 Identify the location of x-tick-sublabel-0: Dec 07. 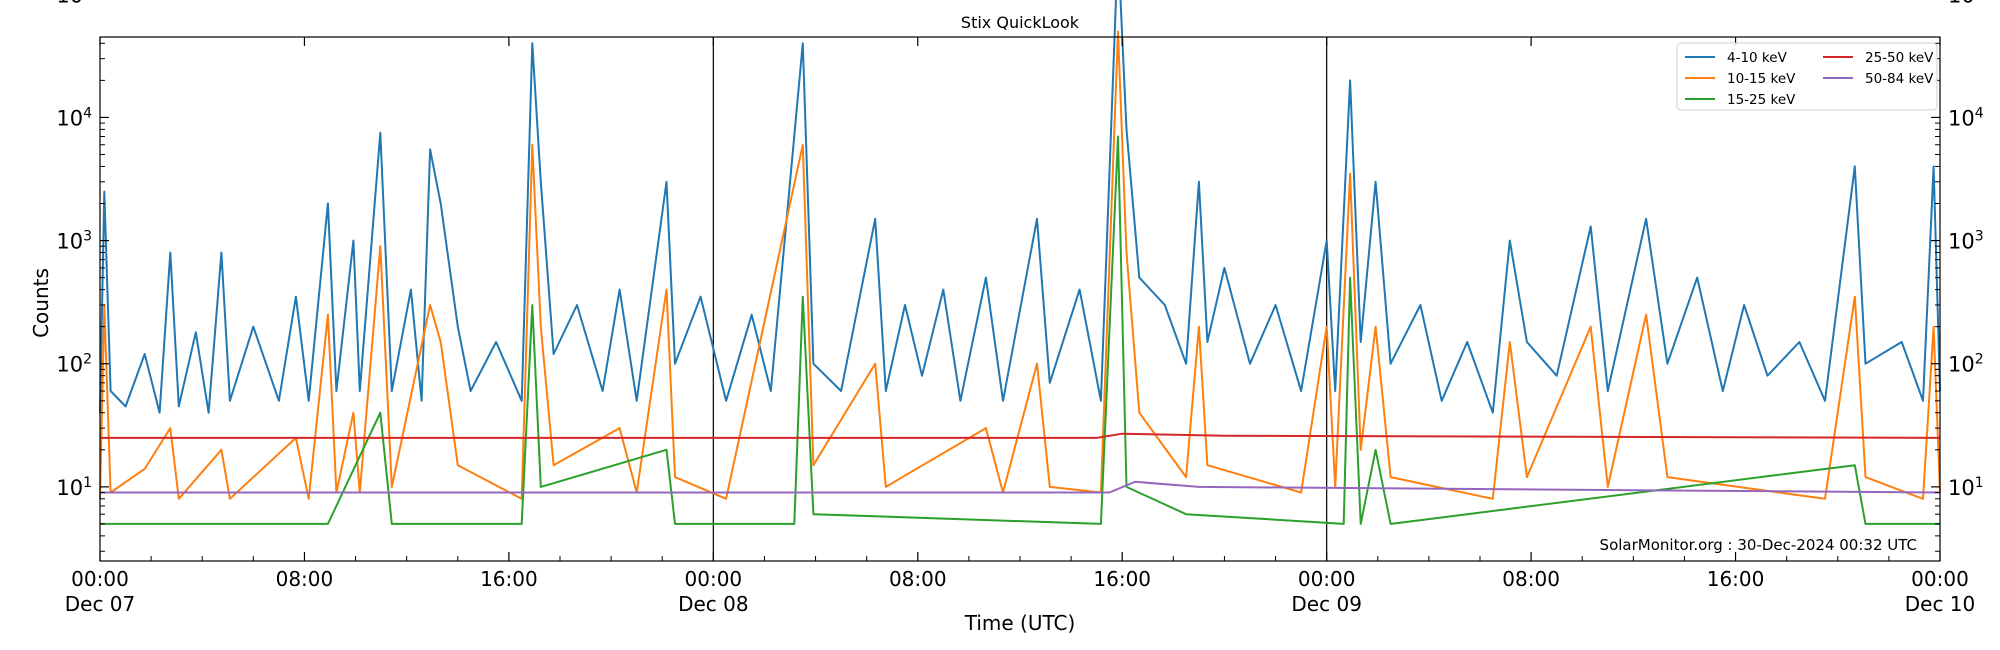
(100, 604).